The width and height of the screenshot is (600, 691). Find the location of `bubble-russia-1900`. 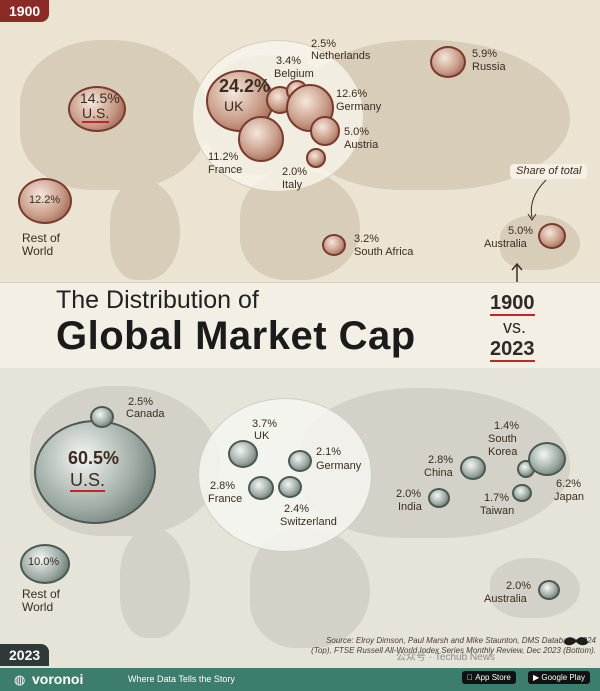

bubble-russia-1900 is located at coordinates (448, 62).